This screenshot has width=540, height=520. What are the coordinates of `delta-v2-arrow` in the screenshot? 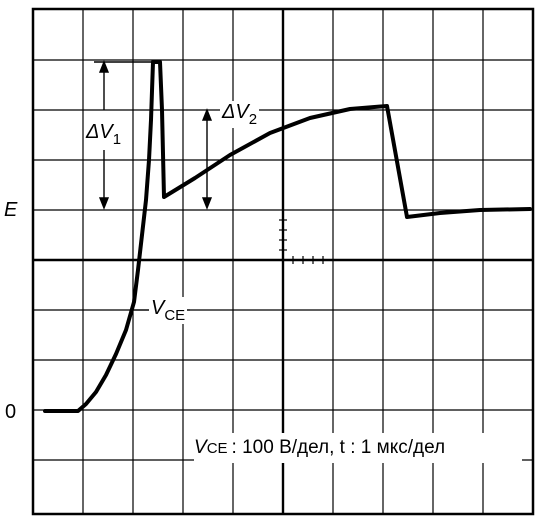 It's located at (207, 159).